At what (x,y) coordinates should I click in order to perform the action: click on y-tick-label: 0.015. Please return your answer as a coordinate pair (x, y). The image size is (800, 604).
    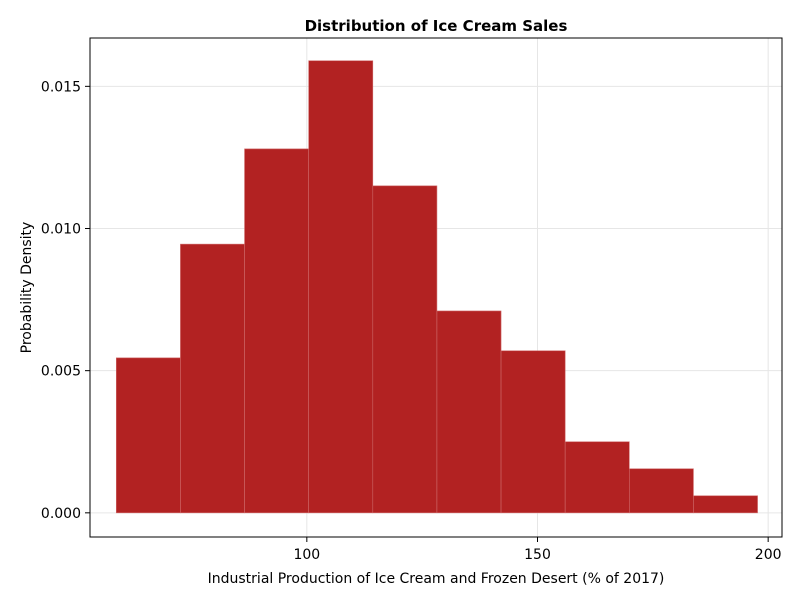
    Looking at the image, I should click on (61, 87).